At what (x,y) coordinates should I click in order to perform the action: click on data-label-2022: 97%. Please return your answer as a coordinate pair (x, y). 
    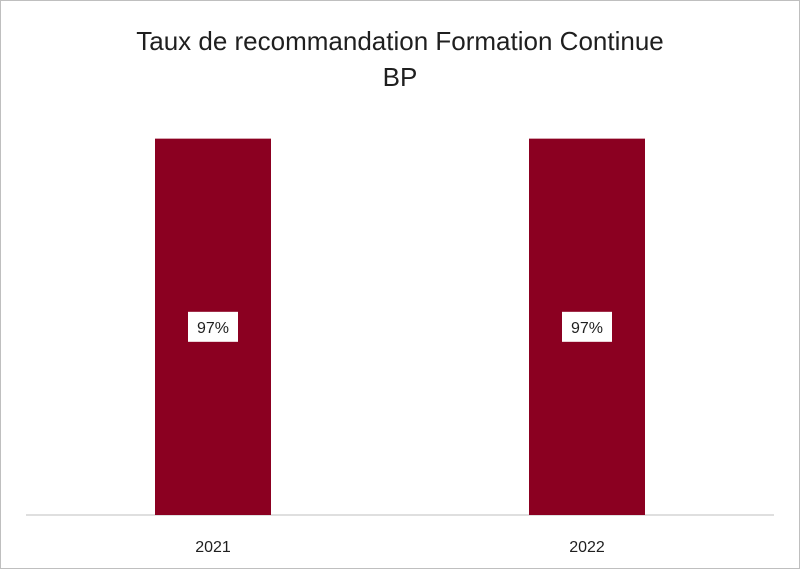
    Looking at the image, I should click on (587, 328).